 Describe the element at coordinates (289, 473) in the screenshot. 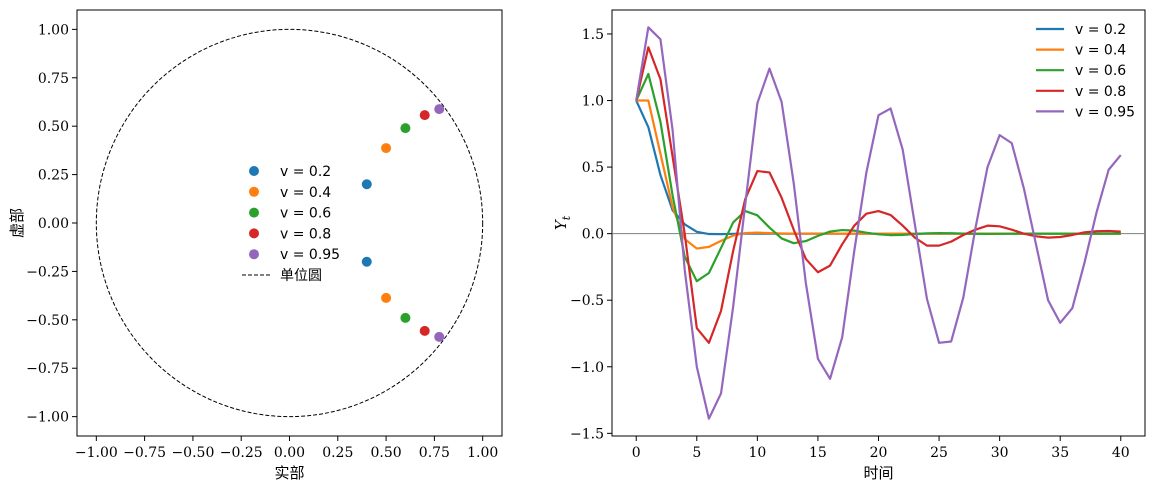

I see `pole-plot-x-label: 实部` at that location.